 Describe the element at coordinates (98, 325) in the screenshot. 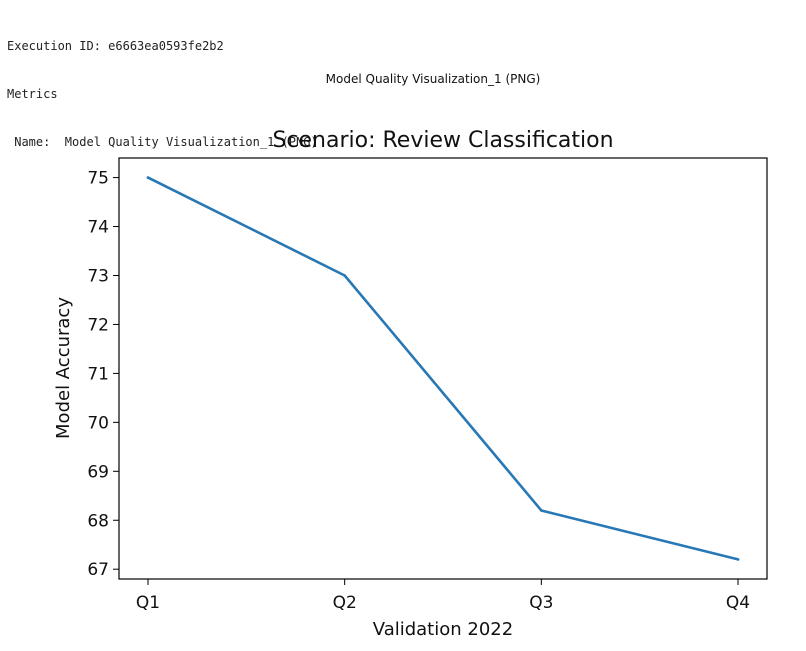

I see `y-tick-label: 72` at that location.